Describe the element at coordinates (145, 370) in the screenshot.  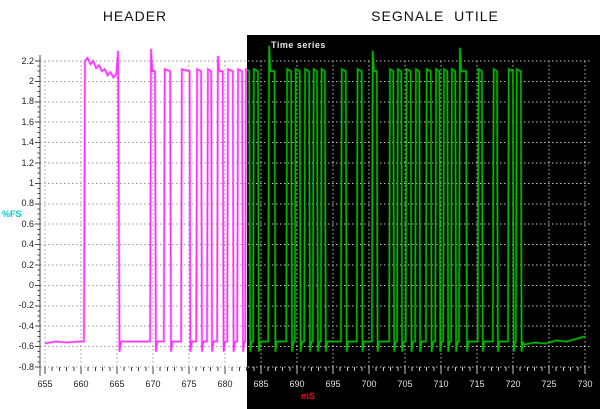
I see `x-ticks-on-white` at that location.